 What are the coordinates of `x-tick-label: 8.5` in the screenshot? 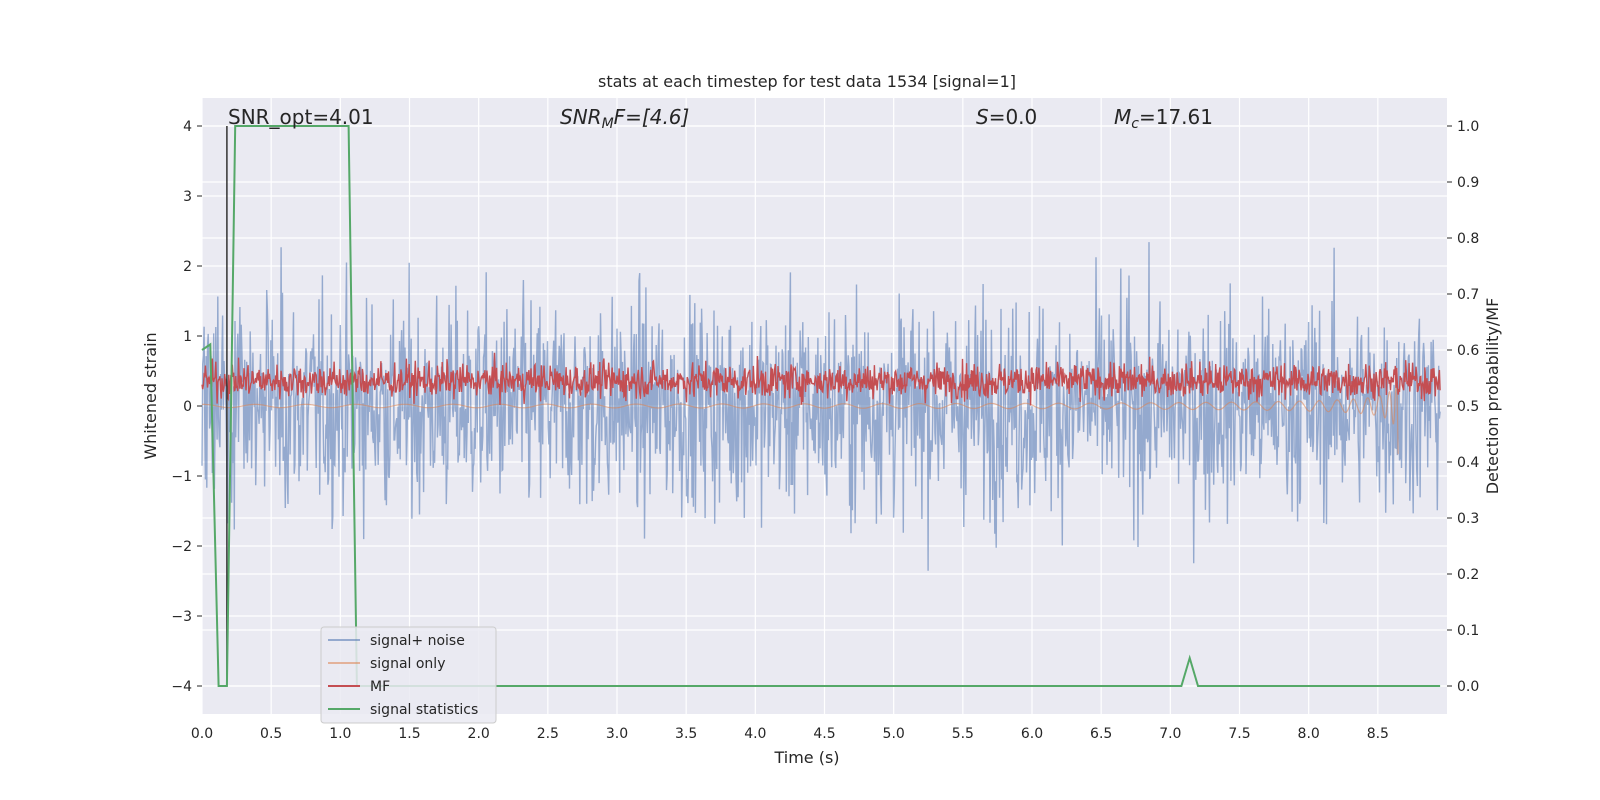 It's located at (1378, 734).